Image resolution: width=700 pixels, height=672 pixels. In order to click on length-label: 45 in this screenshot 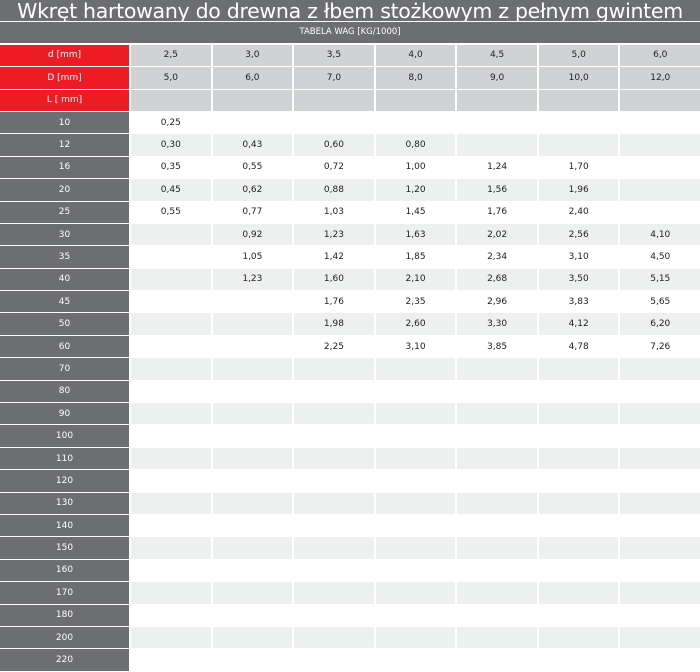, I will do `click(65, 302)`.